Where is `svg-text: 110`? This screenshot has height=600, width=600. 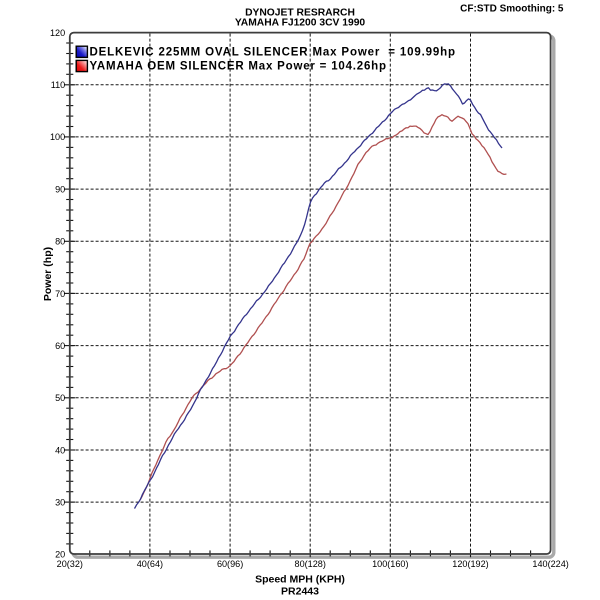
svg-text: 110 is located at coordinates (58, 85).